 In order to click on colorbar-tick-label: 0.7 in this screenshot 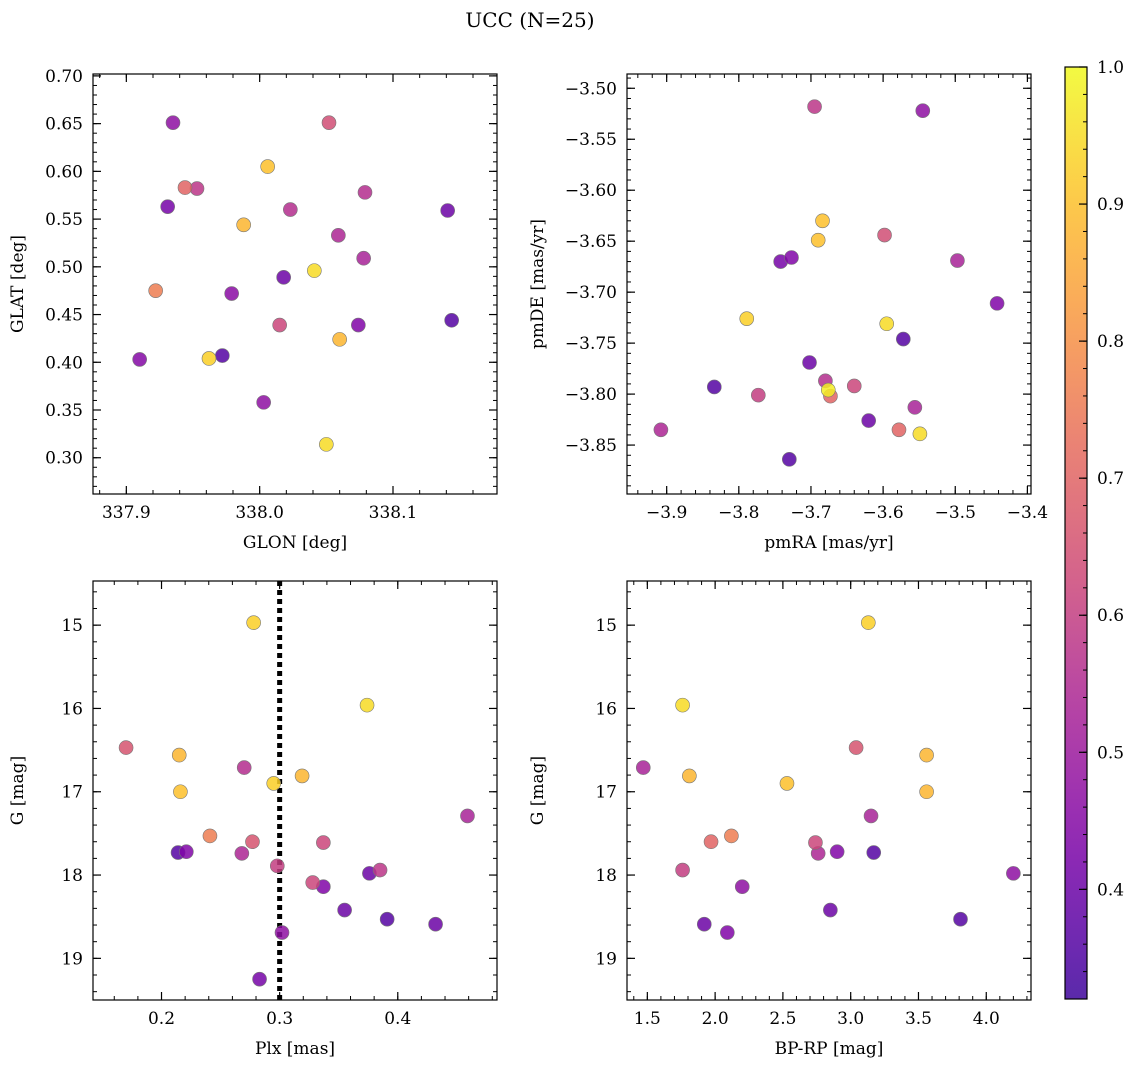, I will do `click(1110, 479)`.